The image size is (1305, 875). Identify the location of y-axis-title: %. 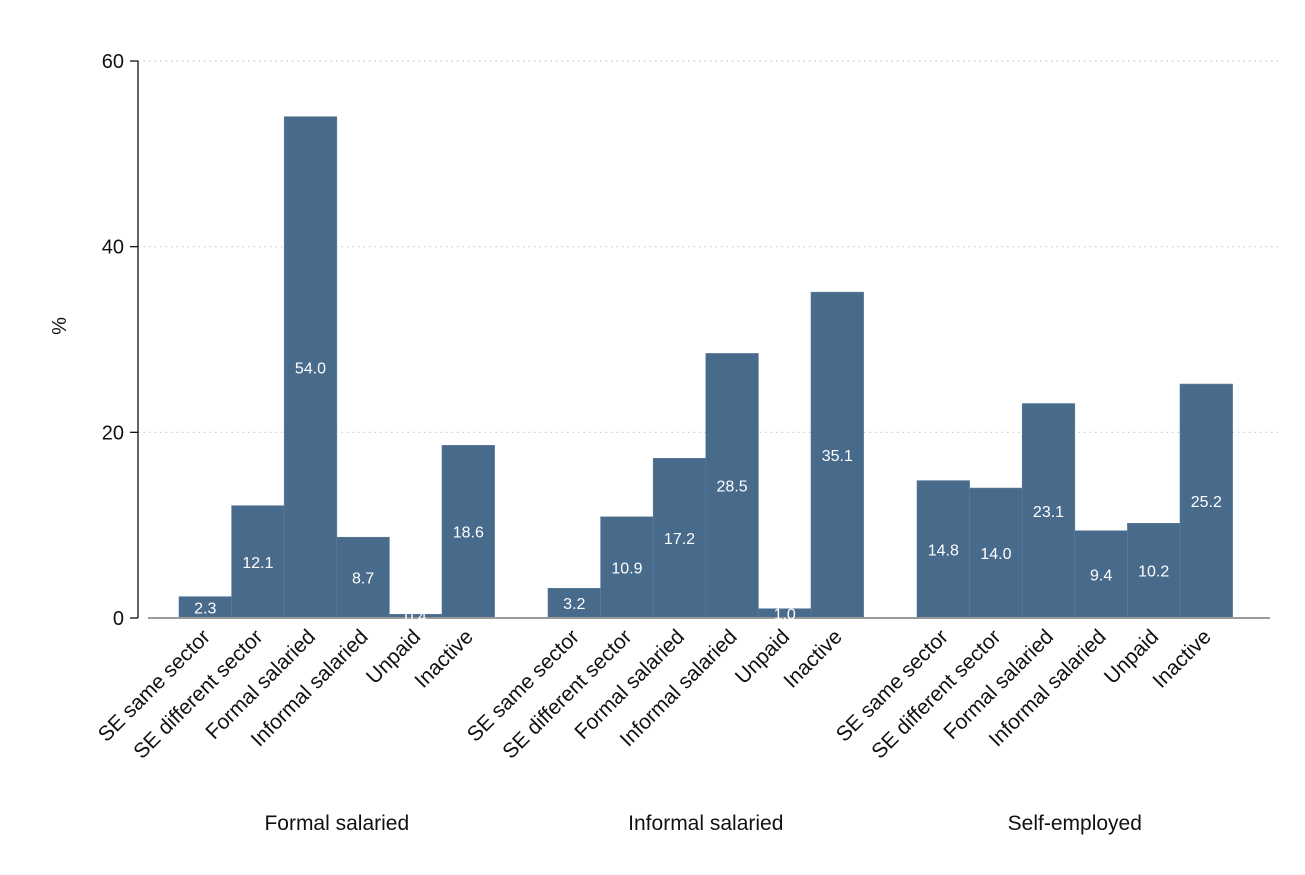
(60, 326).